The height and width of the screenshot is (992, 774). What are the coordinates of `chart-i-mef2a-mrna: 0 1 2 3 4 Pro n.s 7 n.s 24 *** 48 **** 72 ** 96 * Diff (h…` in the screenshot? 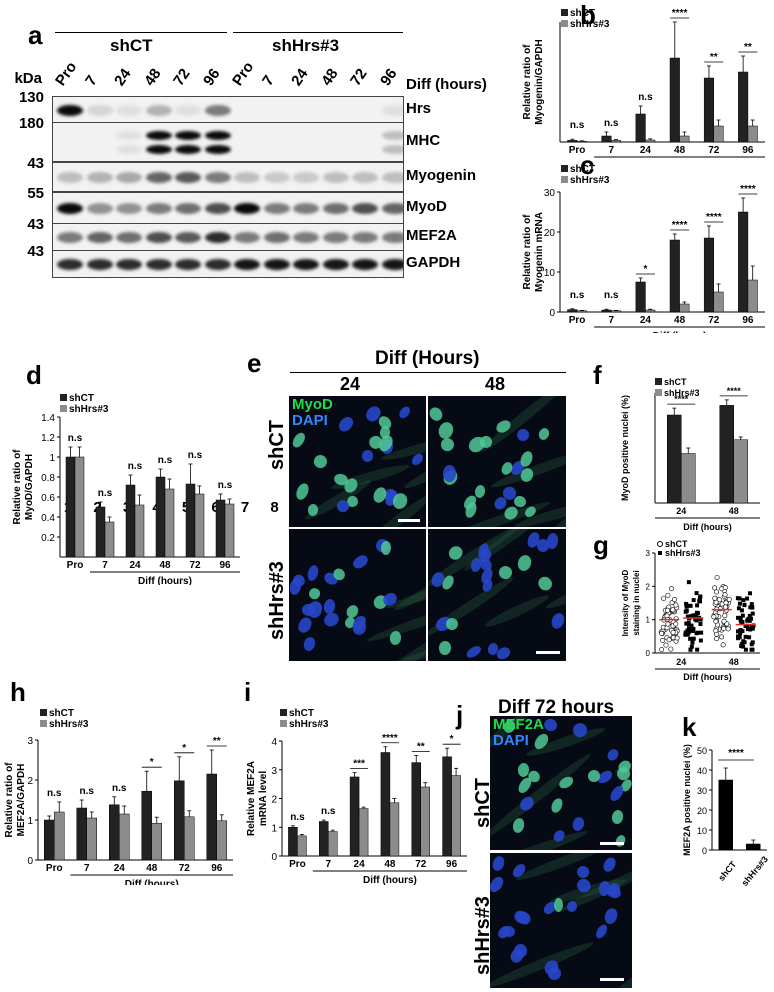 It's located at (356, 796).